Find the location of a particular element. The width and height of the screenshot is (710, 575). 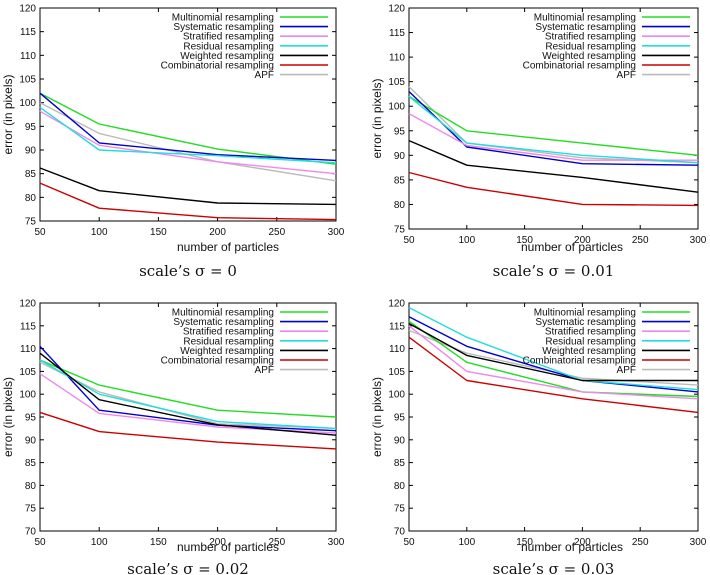

series-line-multinomial-resampling is located at coordinates (188, 388).